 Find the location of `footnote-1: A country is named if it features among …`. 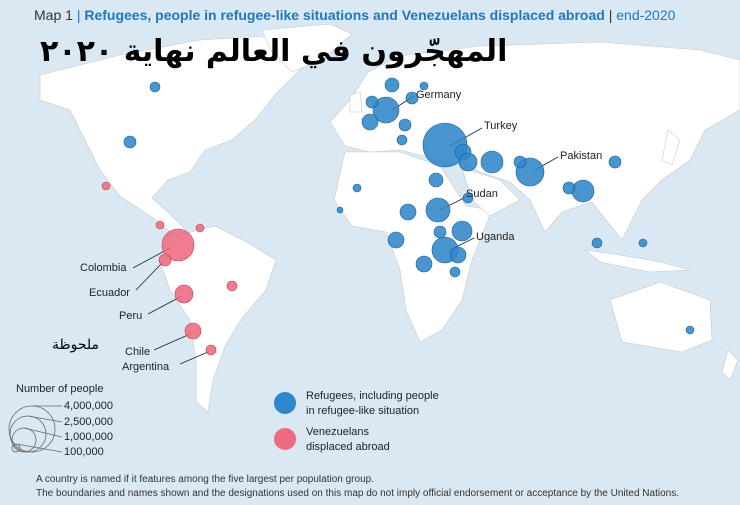

footnote-1: A country is named if it features among … is located at coordinates (205, 479).